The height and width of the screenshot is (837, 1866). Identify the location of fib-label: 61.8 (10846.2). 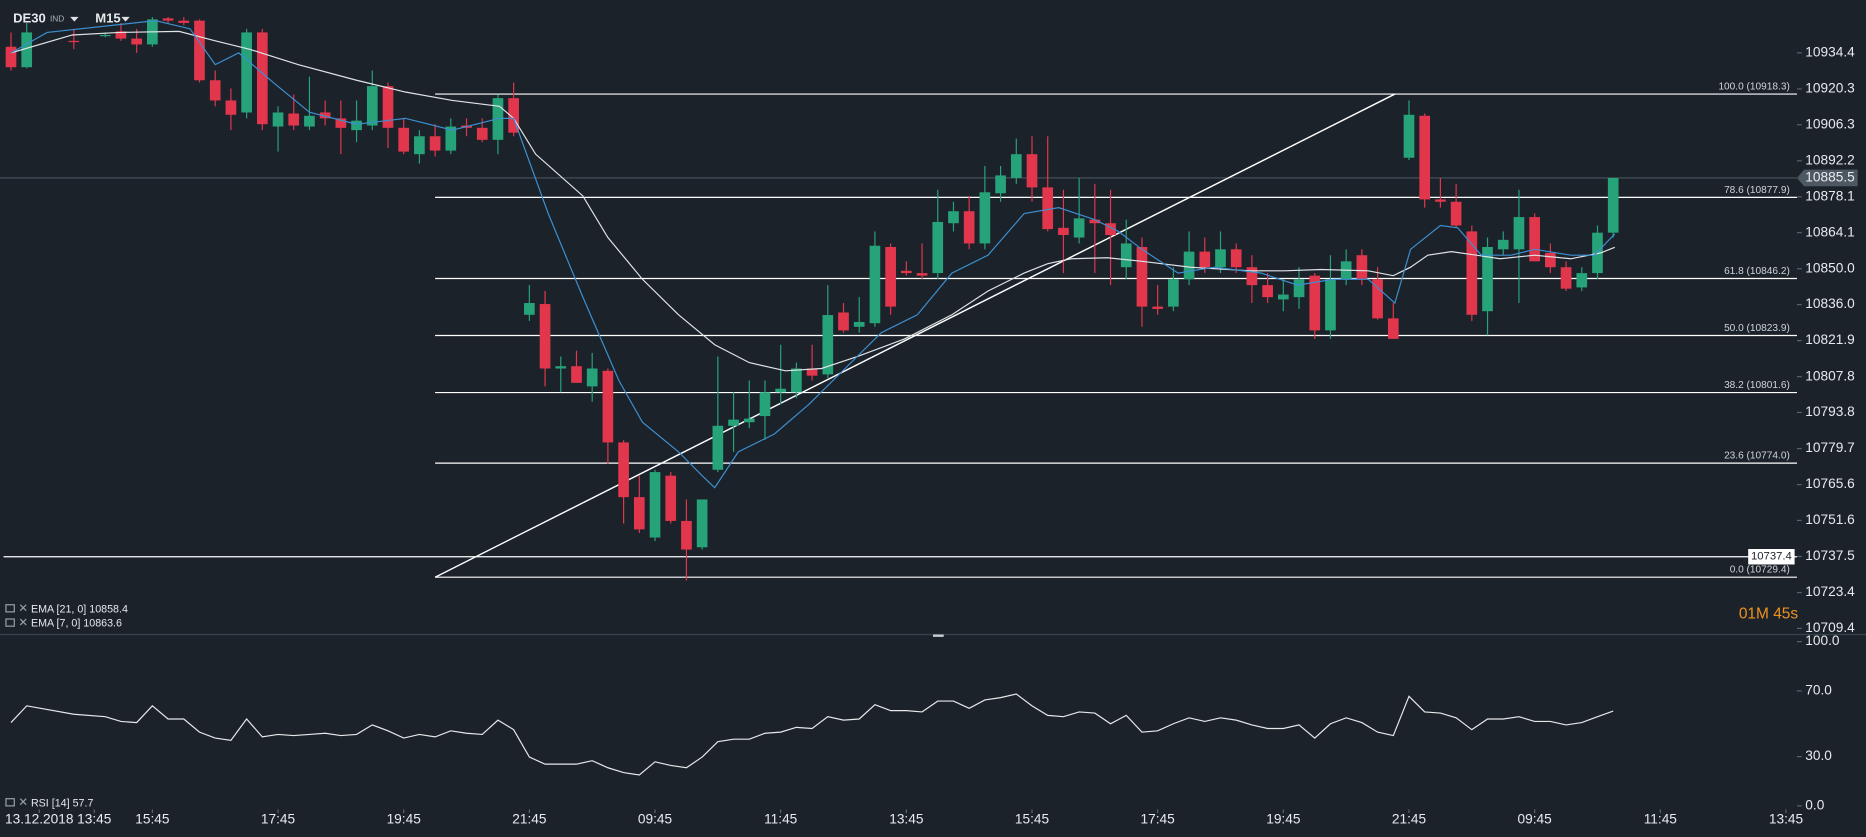
(1757, 271).